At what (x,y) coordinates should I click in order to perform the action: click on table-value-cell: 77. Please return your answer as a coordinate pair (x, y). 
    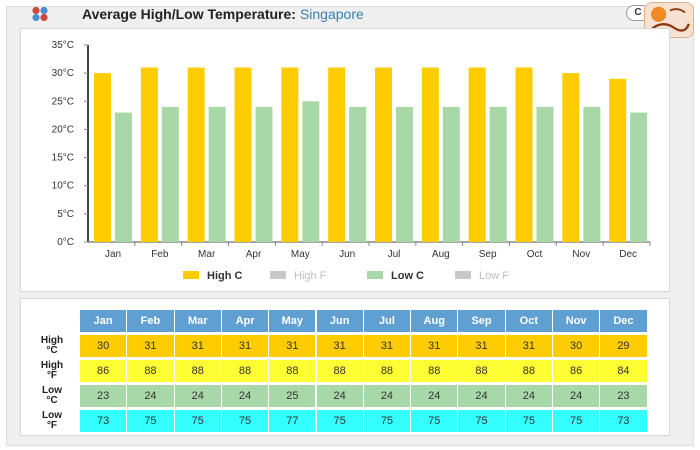
    Looking at the image, I should click on (293, 421).